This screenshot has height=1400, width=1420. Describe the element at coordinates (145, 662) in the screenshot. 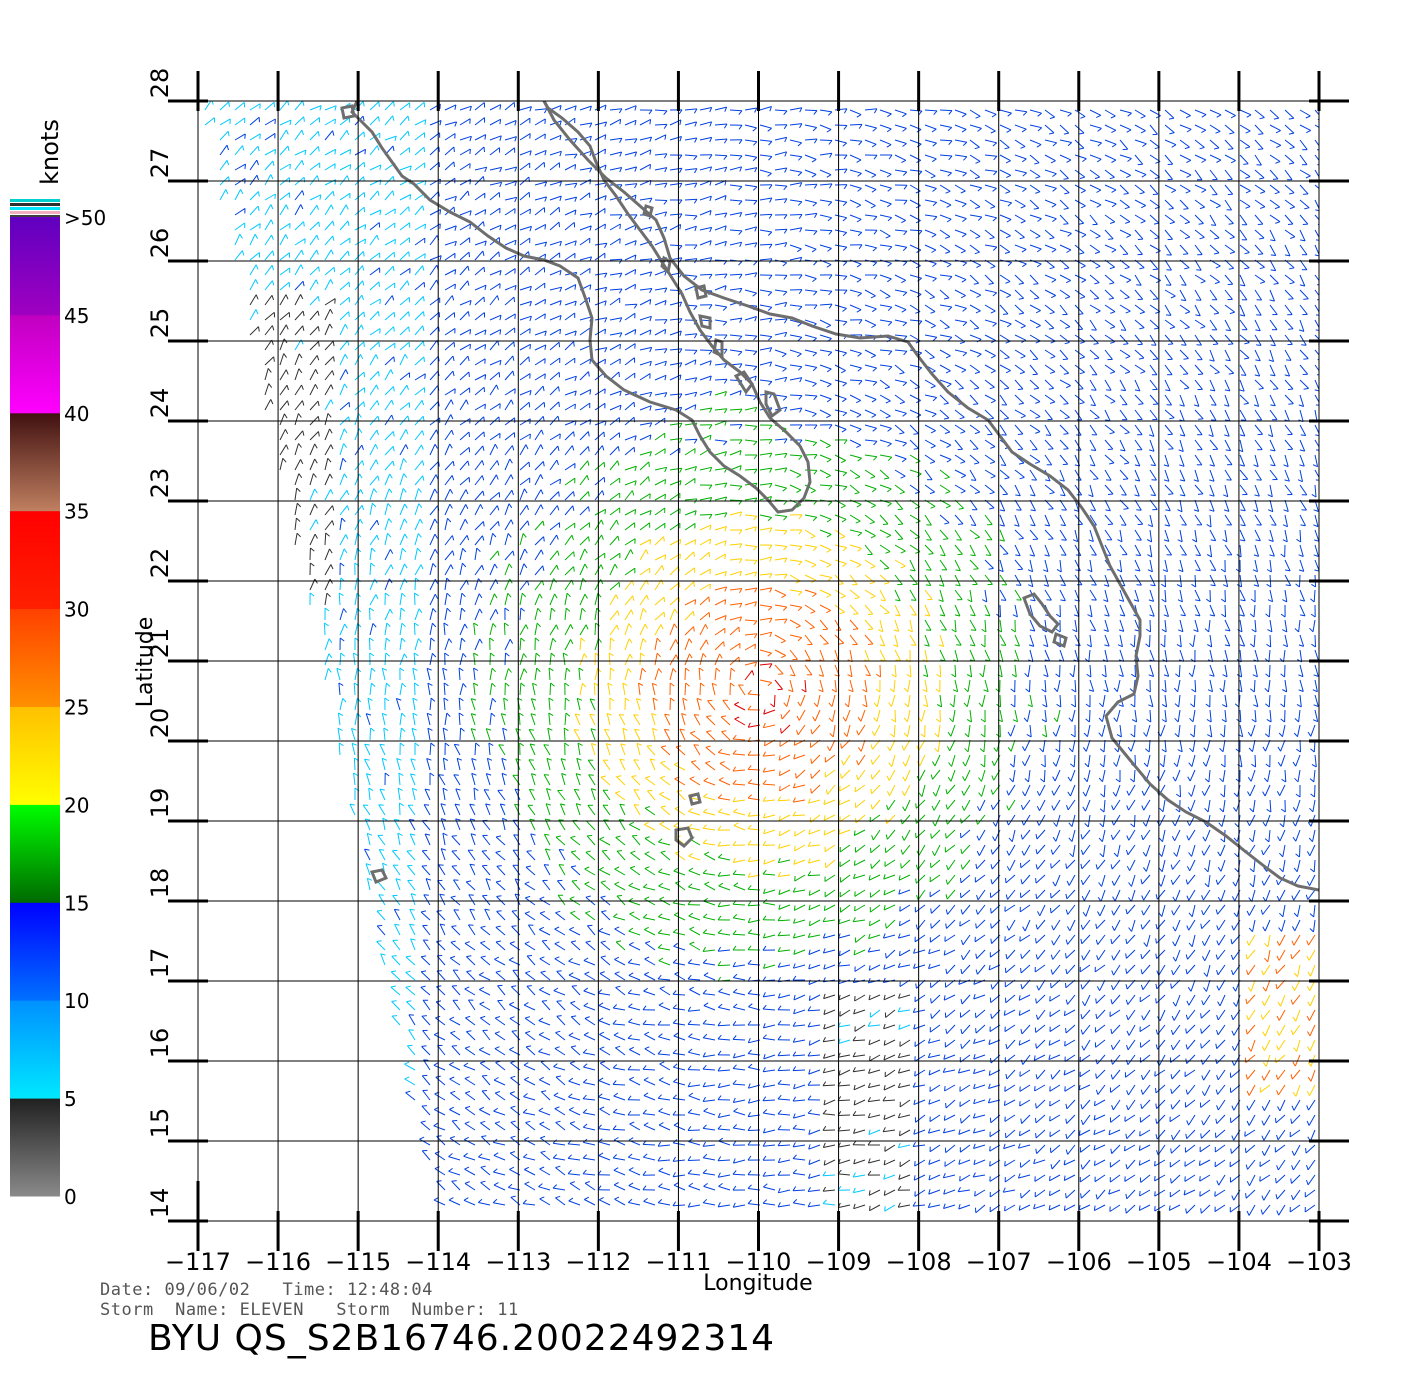

I see `y-axis-title: Latitude` at that location.